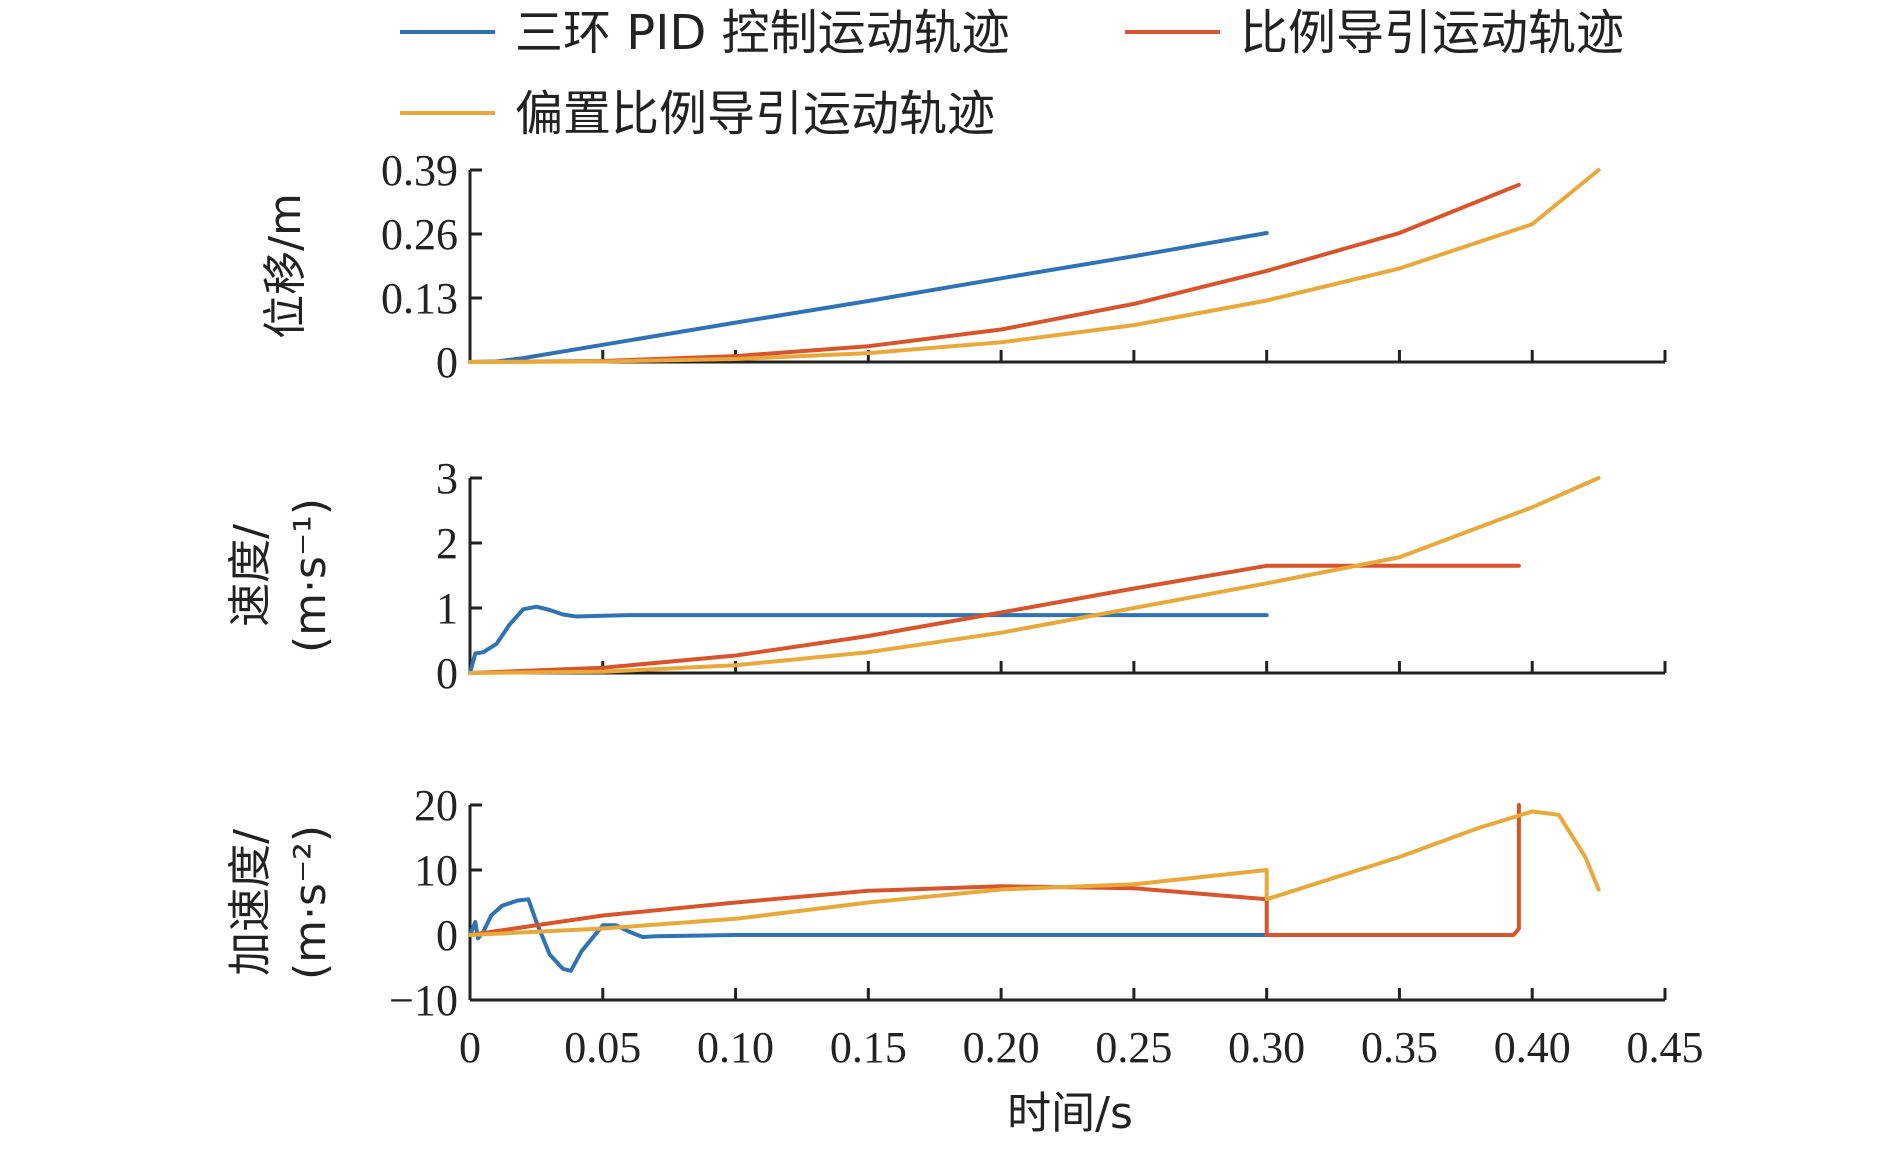  I want to click on x-tick-label: 0.45, so click(1665, 1047).